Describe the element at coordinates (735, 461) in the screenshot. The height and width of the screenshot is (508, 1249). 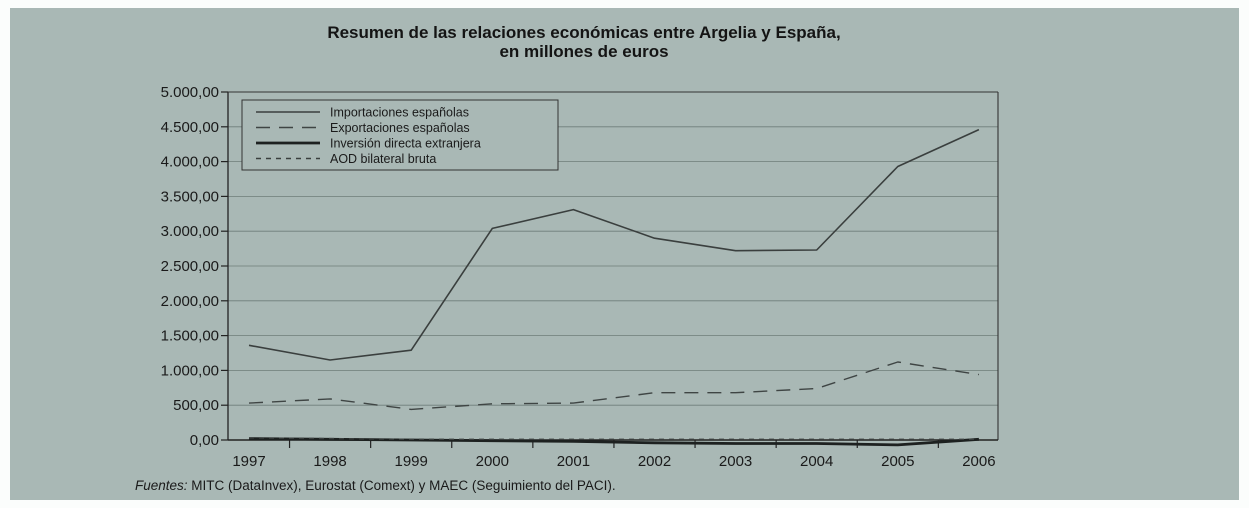
I see `x-tick-label-6: 2003` at that location.